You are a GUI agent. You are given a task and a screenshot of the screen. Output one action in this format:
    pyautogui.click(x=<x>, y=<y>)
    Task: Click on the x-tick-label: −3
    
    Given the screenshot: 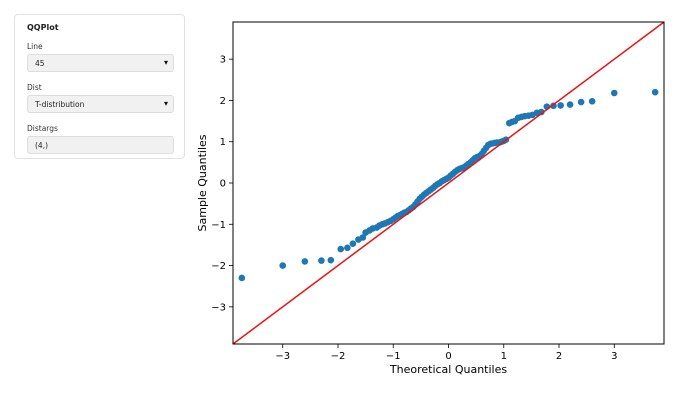 What is the action you would take?
    pyautogui.click(x=282, y=356)
    